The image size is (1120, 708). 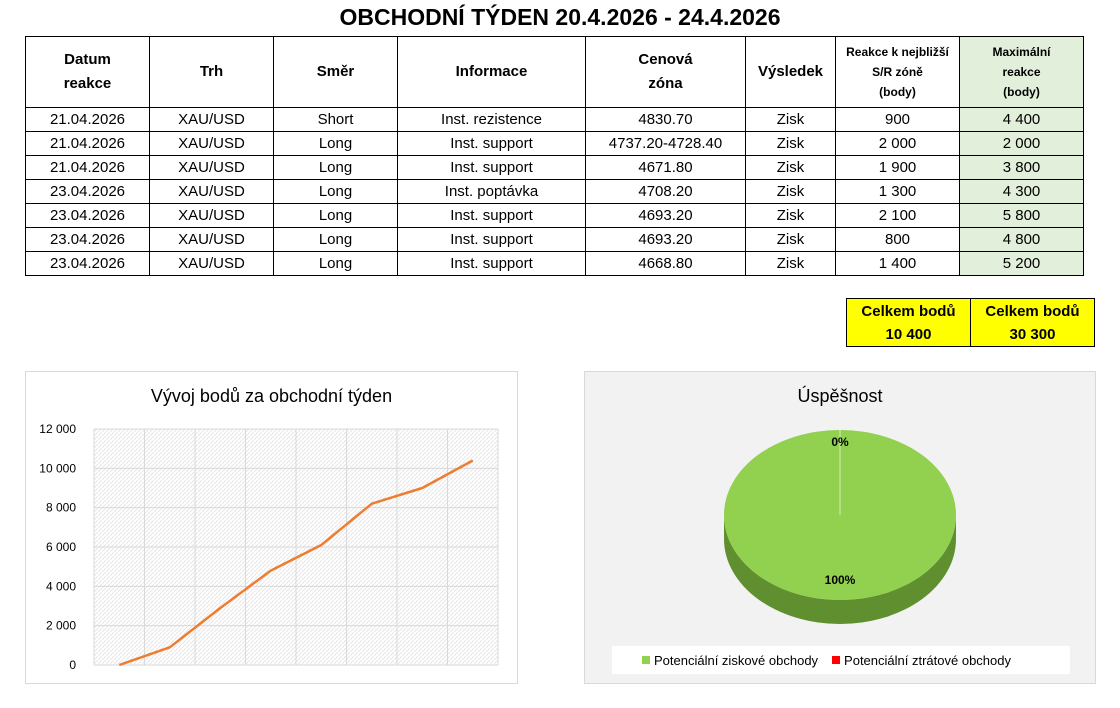 I want to click on header-reakce-line3: (body), so click(x=897, y=92).